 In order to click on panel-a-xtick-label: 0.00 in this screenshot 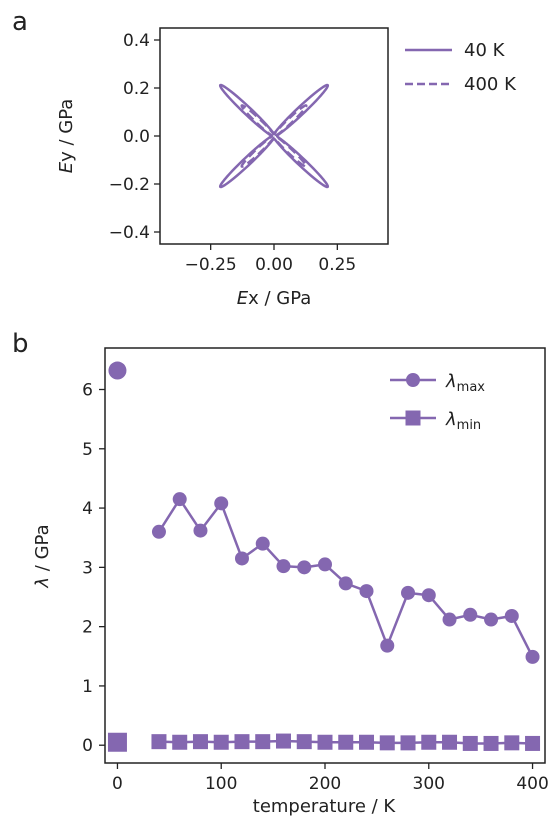, I will do `click(274, 265)`.